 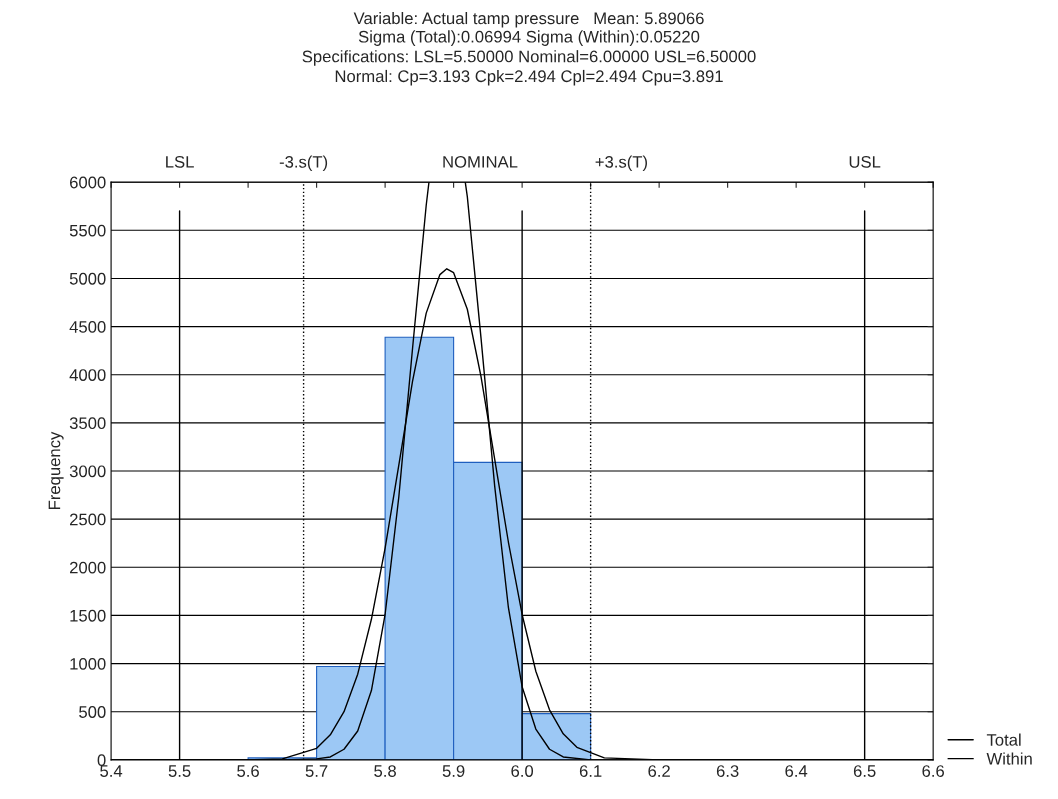 I want to click on legend-label: Total, so click(x=1003, y=739).